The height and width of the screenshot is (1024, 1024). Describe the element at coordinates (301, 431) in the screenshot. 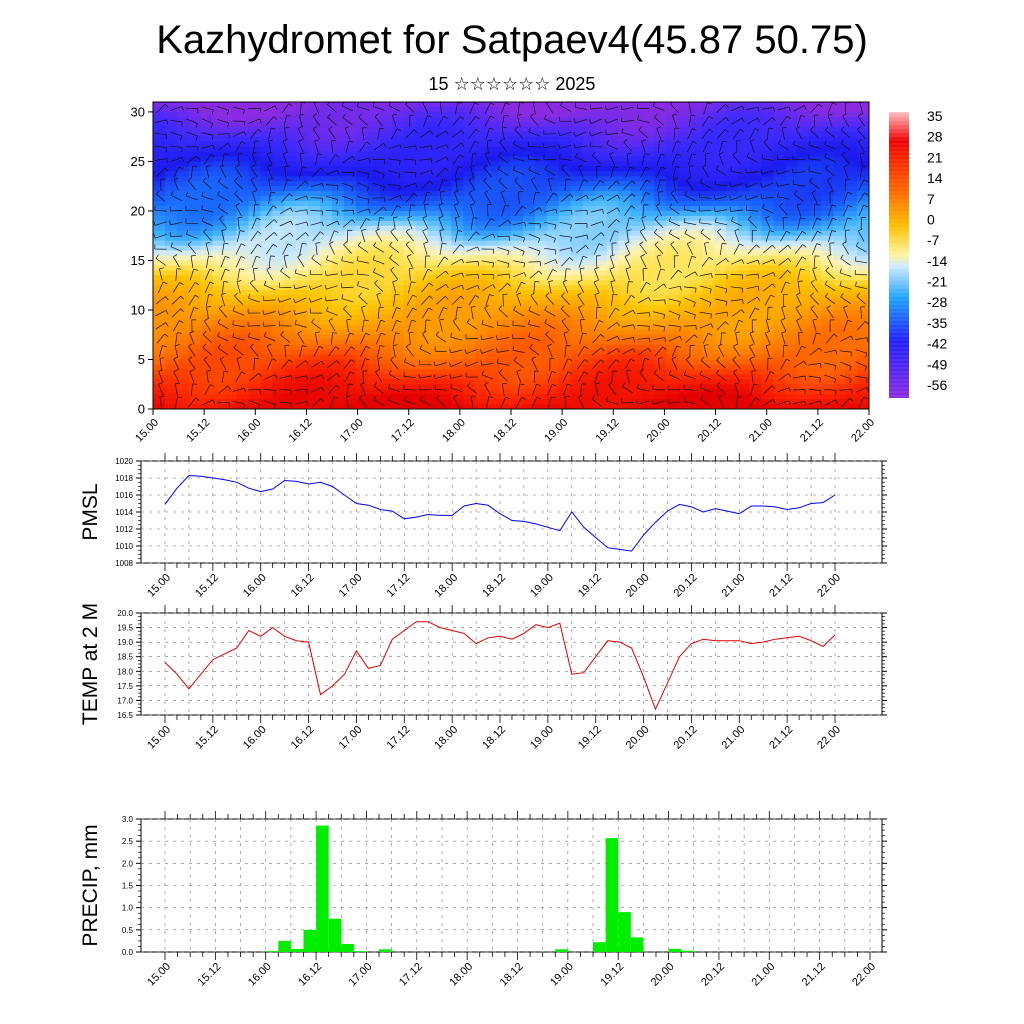

I see `x-tick-label: 16.12` at that location.